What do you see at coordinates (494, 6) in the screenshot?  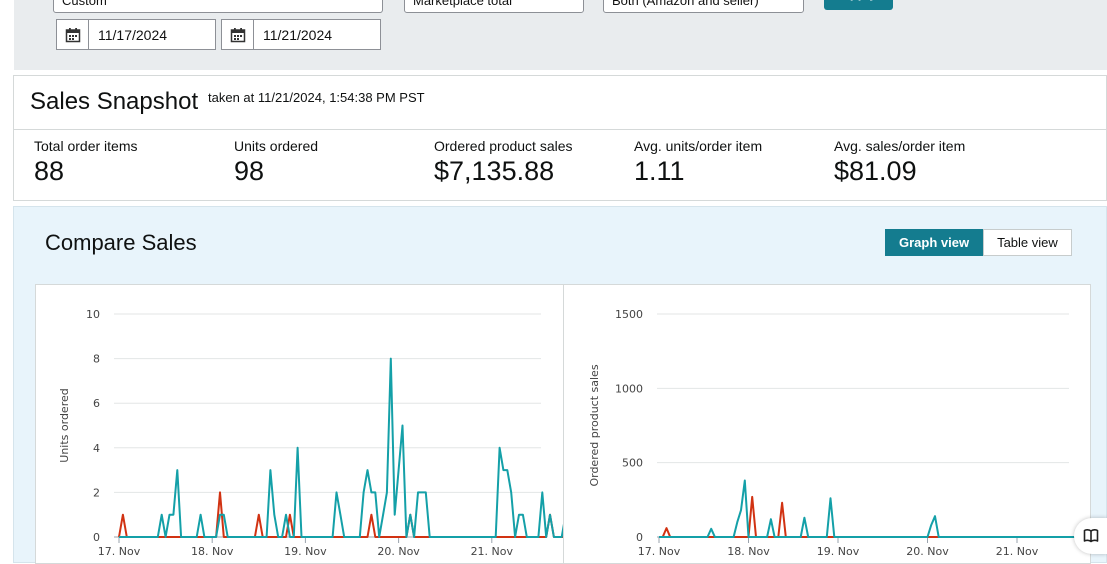 I see `marketplace-dropdown: Marketplace total` at bounding box center [494, 6].